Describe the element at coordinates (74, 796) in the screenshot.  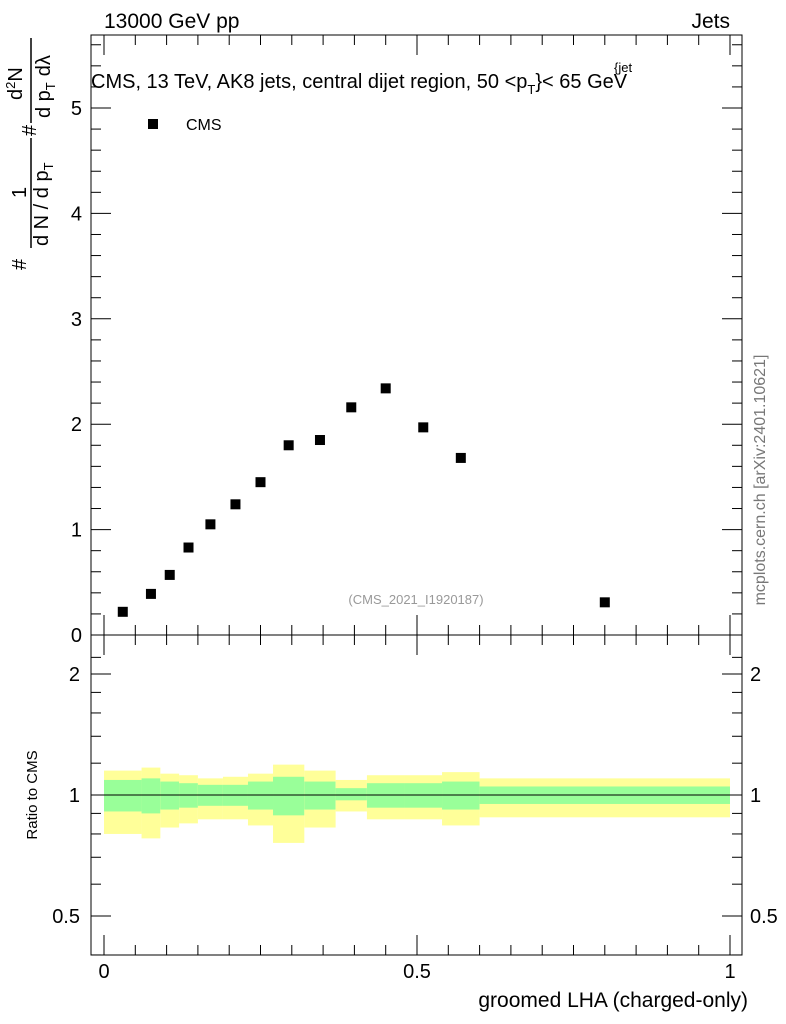
I see `ratio-y-tick-label-left: 1` at that location.